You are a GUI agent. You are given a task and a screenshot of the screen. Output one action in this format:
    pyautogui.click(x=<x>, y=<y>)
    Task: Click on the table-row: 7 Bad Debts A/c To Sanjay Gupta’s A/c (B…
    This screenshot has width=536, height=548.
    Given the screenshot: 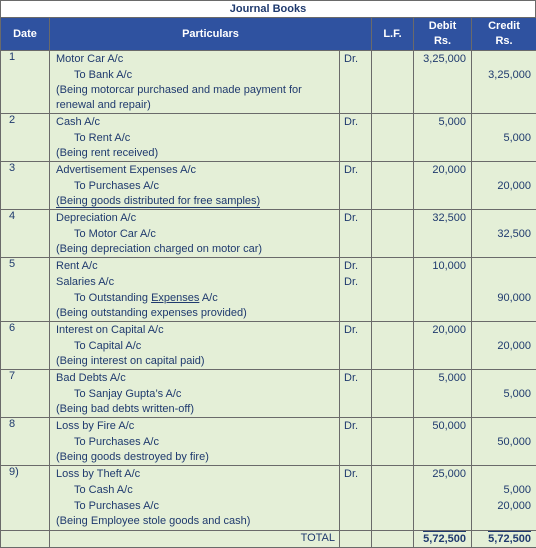 What is the action you would take?
    pyautogui.click(x=268, y=394)
    